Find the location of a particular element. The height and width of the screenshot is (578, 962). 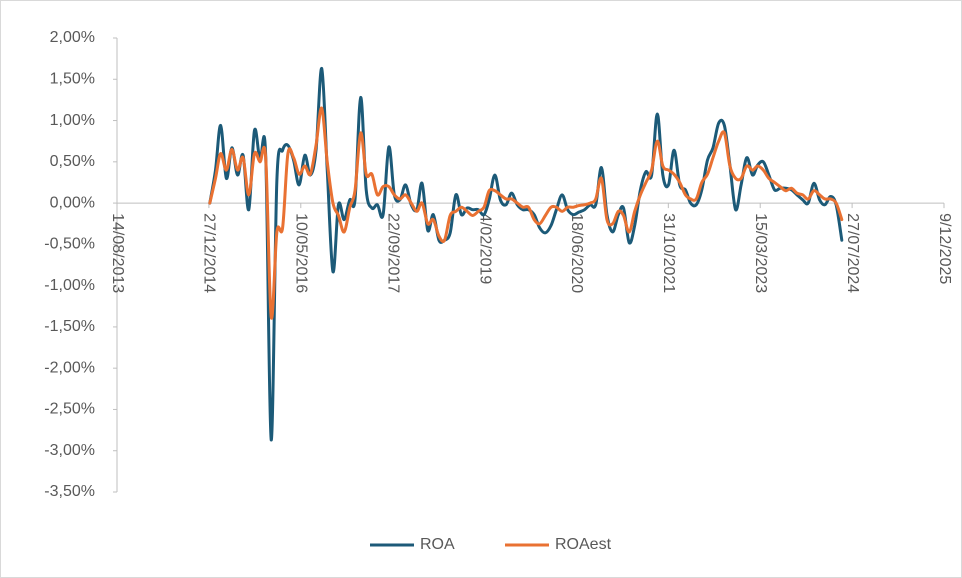

legend-label: ROA is located at coordinates (437, 544).